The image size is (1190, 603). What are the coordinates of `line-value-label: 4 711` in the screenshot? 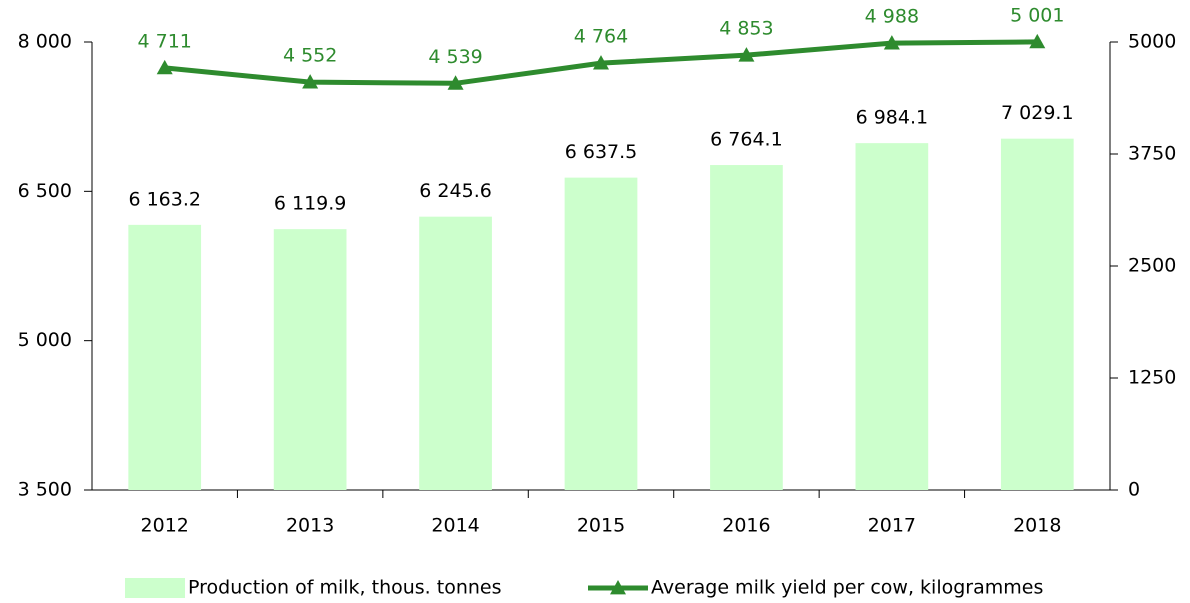 It's located at (165, 41).